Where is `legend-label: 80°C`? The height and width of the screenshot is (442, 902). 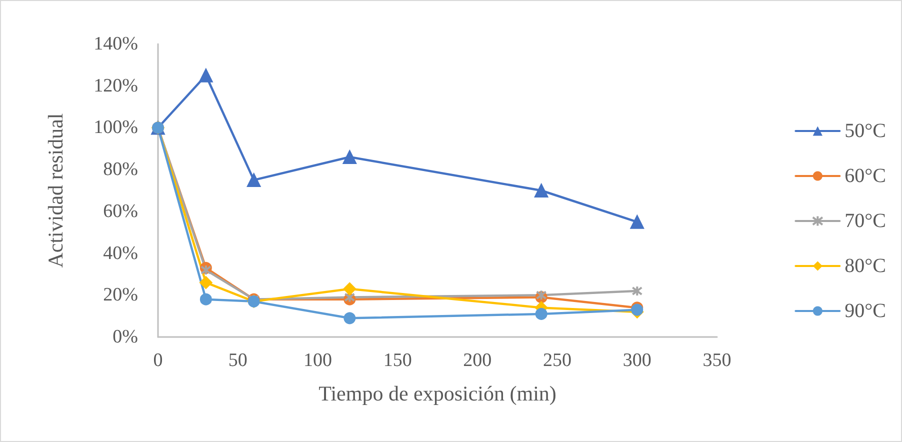
legend-label: 80°C is located at coordinates (865, 266).